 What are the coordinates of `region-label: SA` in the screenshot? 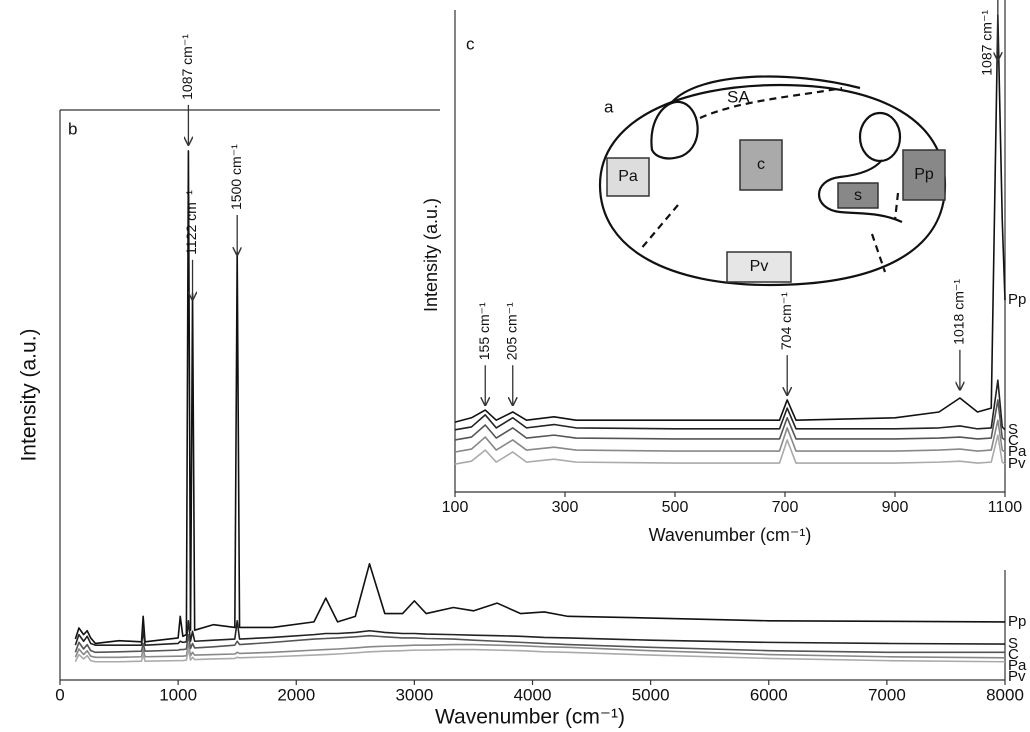 It's located at (738, 96).